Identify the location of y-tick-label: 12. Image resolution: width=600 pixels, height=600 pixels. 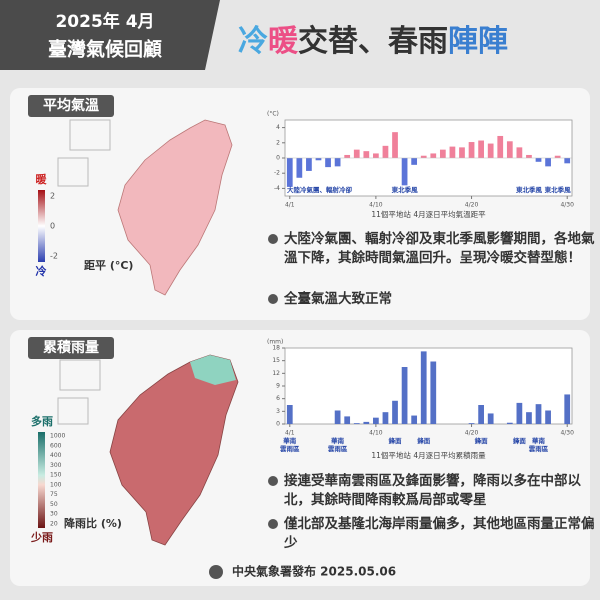
(276, 373).